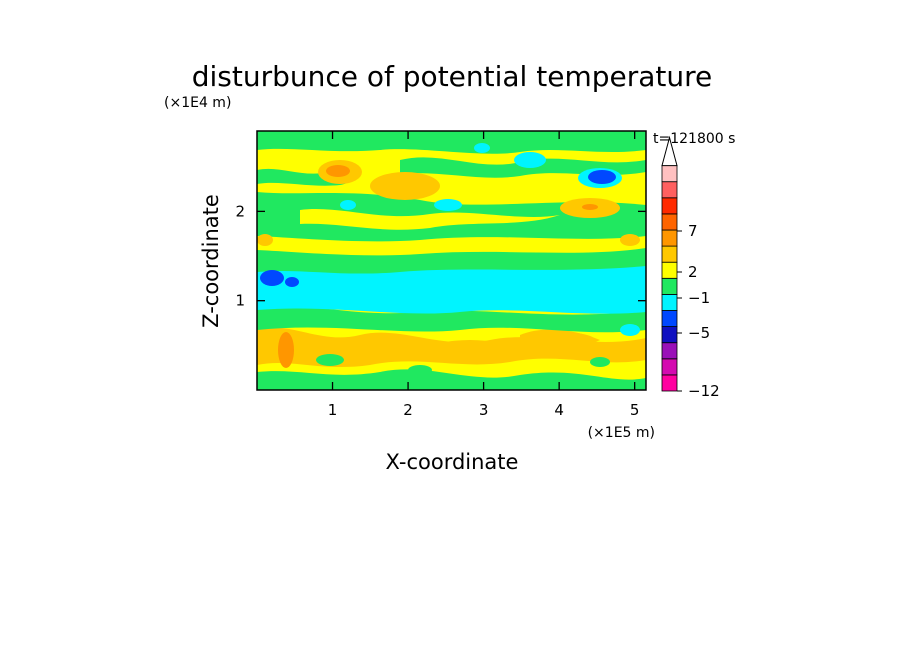 The width and height of the screenshot is (904, 654). Describe the element at coordinates (704, 391) in the screenshot. I see `colorbar-label: −12` at that location.